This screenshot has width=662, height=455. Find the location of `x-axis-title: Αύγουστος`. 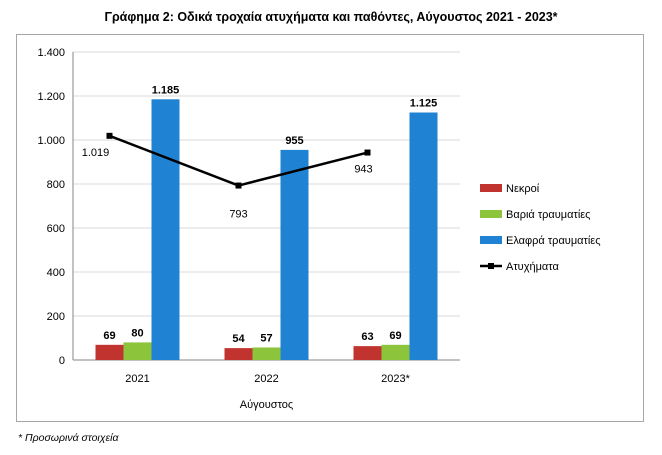

x-axis-title: Αύγουστος is located at coordinates (266, 405).